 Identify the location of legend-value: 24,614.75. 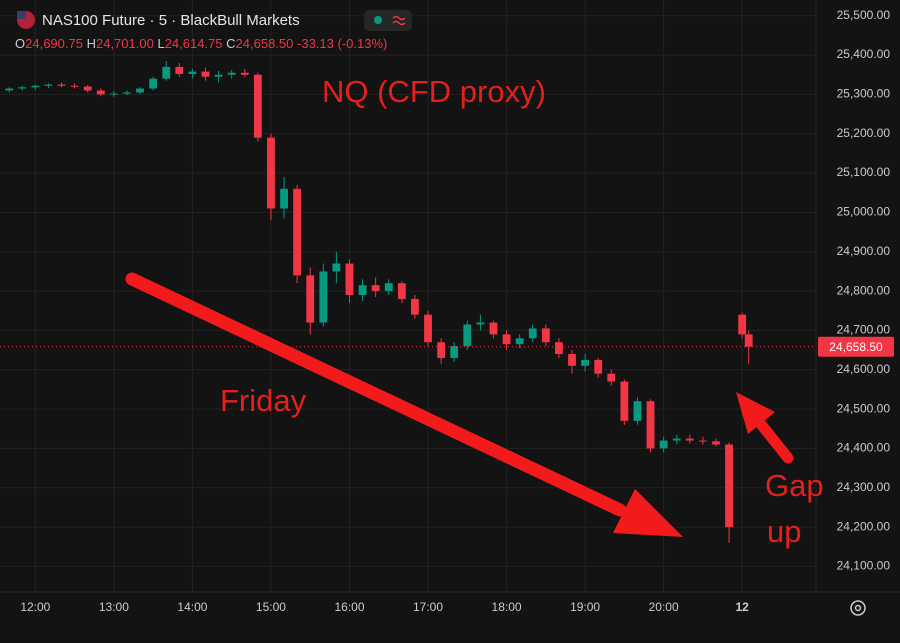
(194, 43).